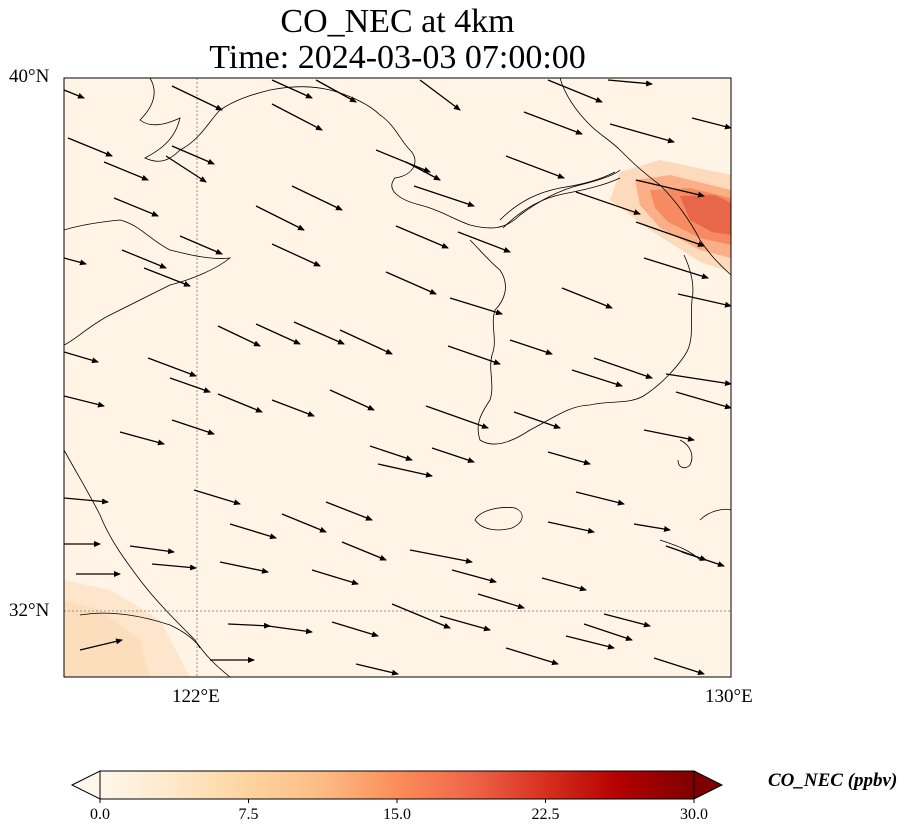  What do you see at coordinates (833, 780) in the screenshot?
I see `colorbar-label: CO_NEC (ppbv)` at bounding box center [833, 780].